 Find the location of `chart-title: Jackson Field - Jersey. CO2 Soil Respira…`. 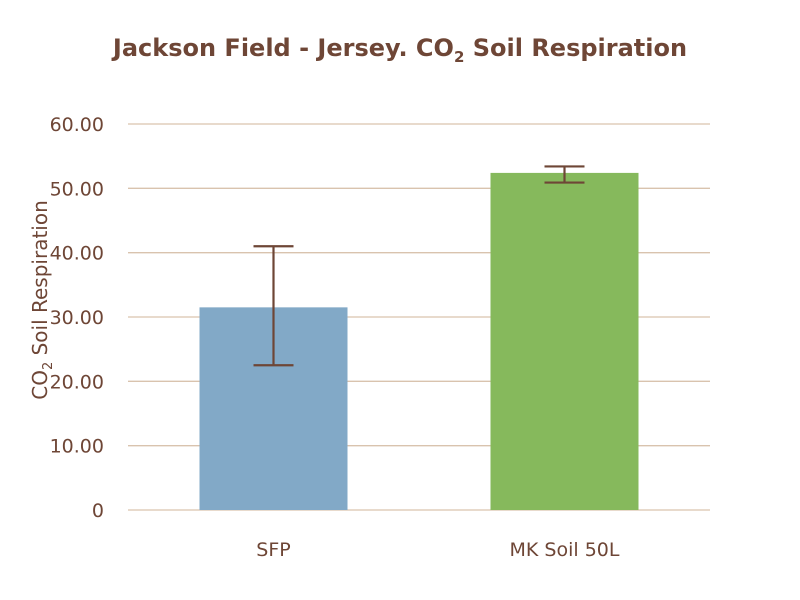

chart-title: Jackson Field - Jersey. CO2 Soil Respira… is located at coordinates (400, 50).